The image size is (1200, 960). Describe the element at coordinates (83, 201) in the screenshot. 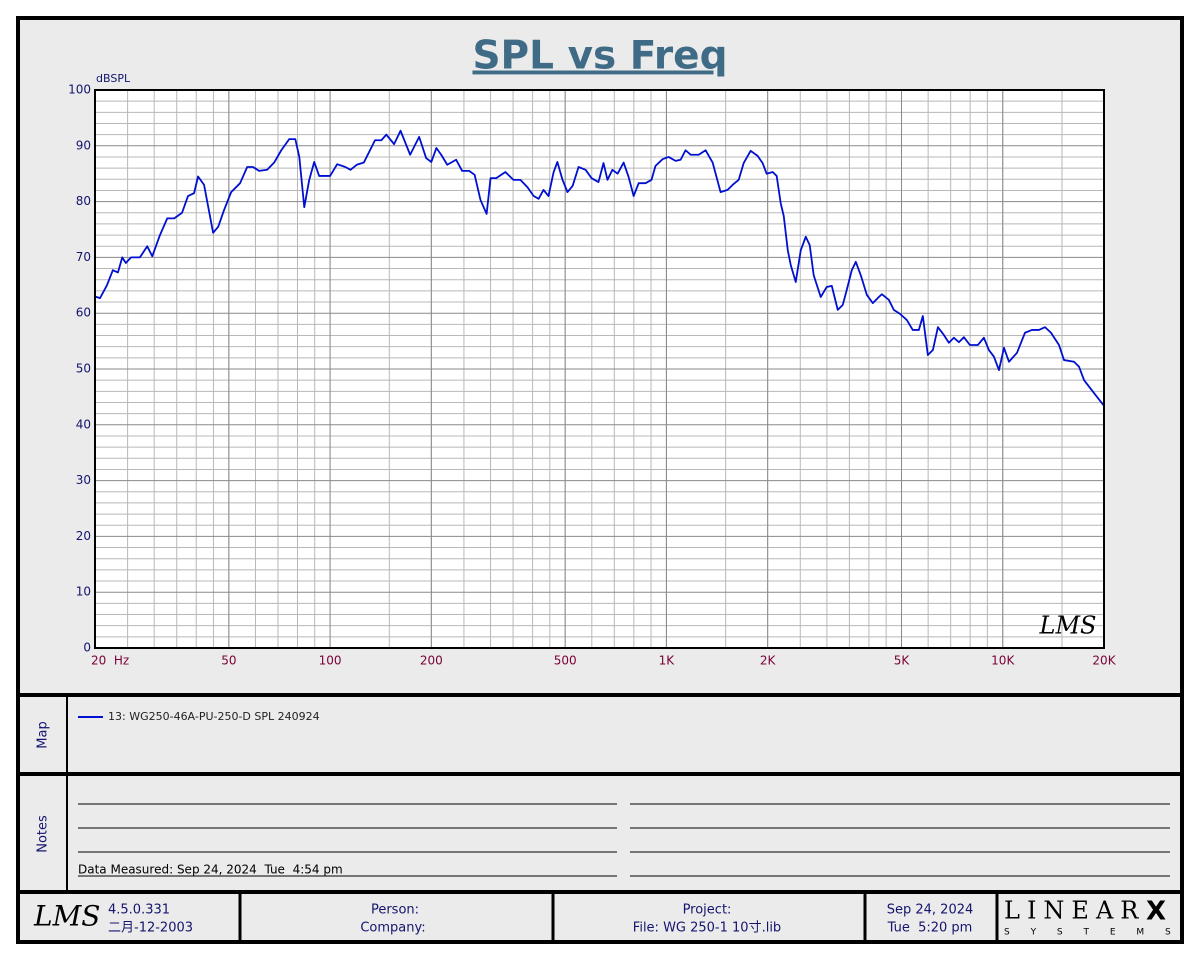

I see `y-tick-label: 80` at that location.